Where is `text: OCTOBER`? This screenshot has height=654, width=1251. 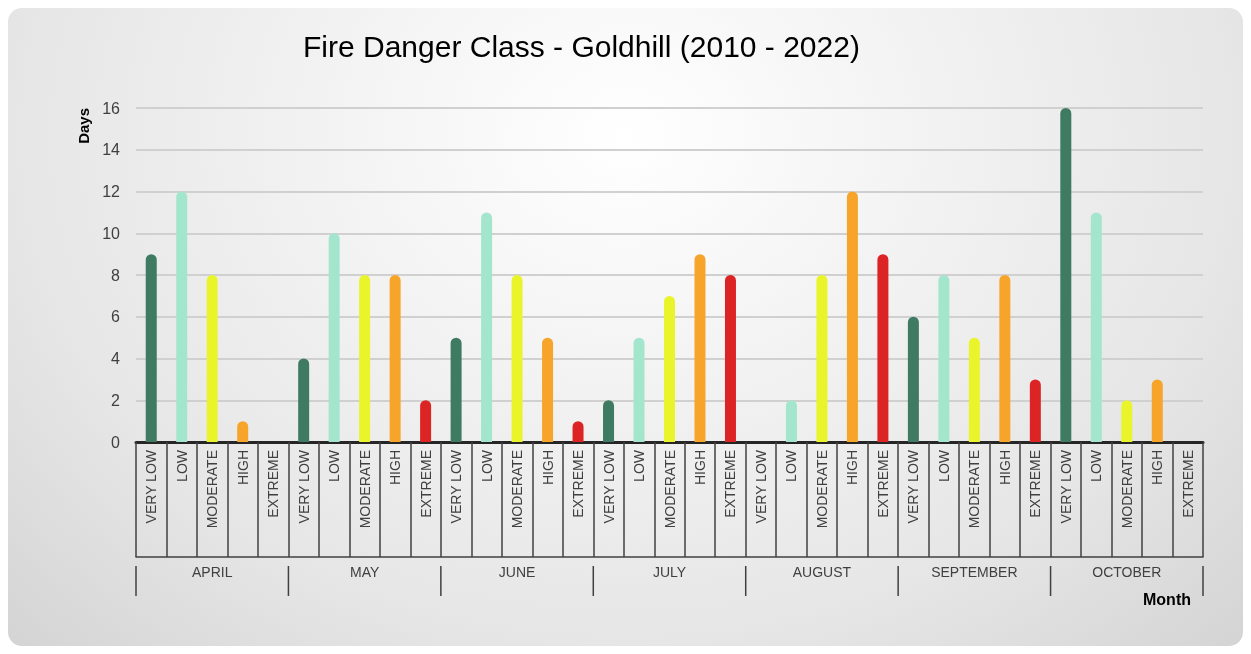
text: OCTOBER is located at coordinates (1127, 572).